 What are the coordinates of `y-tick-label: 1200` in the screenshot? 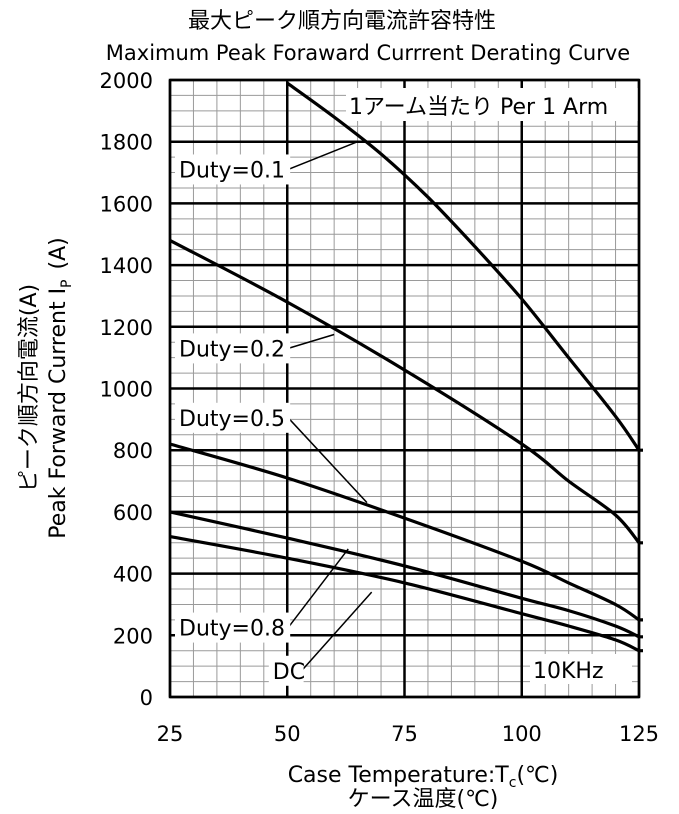 It's located at (126, 328).